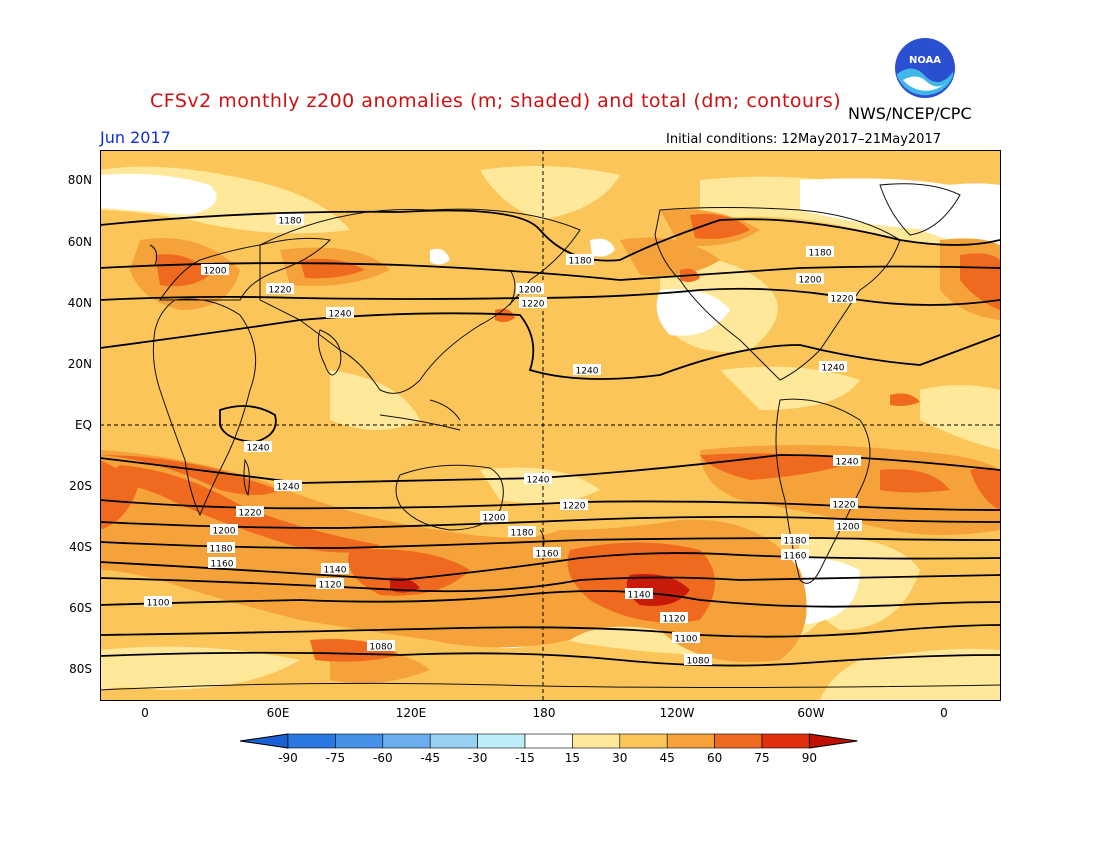  What do you see at coordinates (80, 608) in the screenshot?
I see `lat-label-60s: 60S` at bounding box center [80, 608].